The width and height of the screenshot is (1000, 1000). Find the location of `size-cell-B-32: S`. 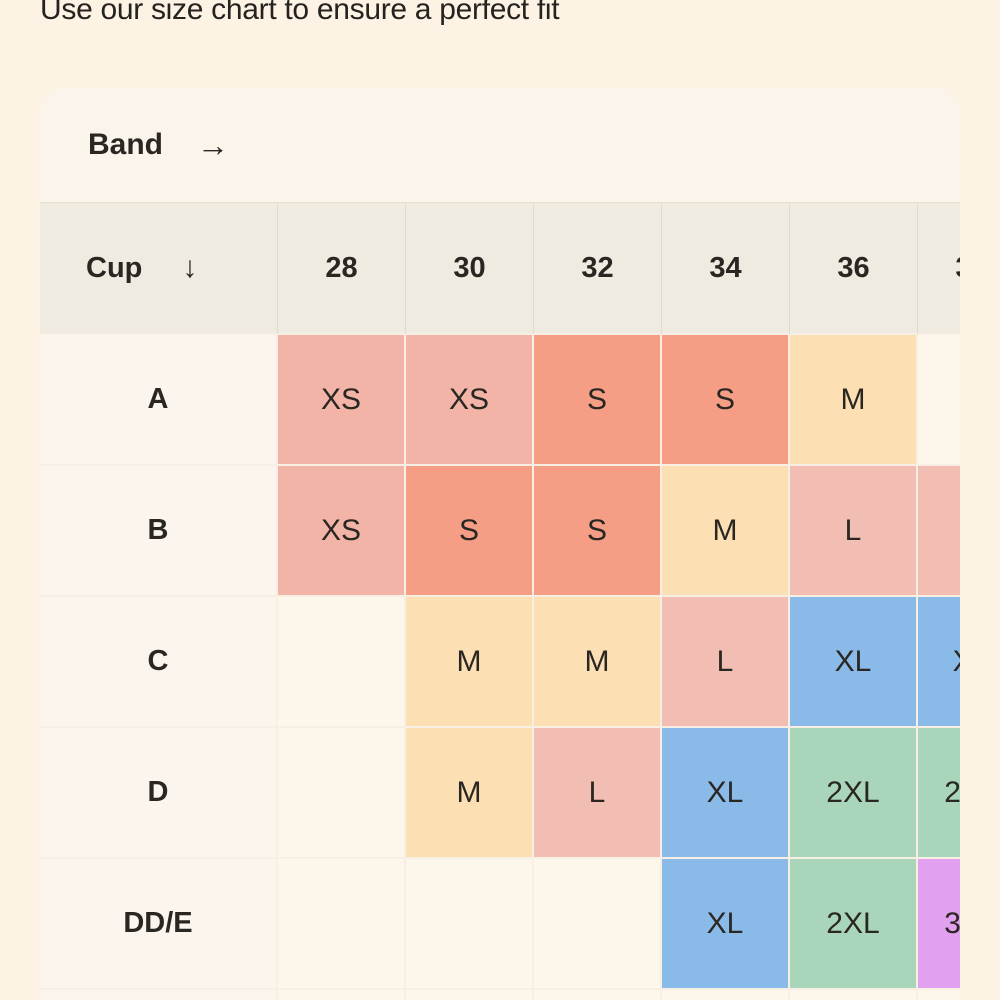

size-cell-B-32: S is located at coordinates (598, 531).